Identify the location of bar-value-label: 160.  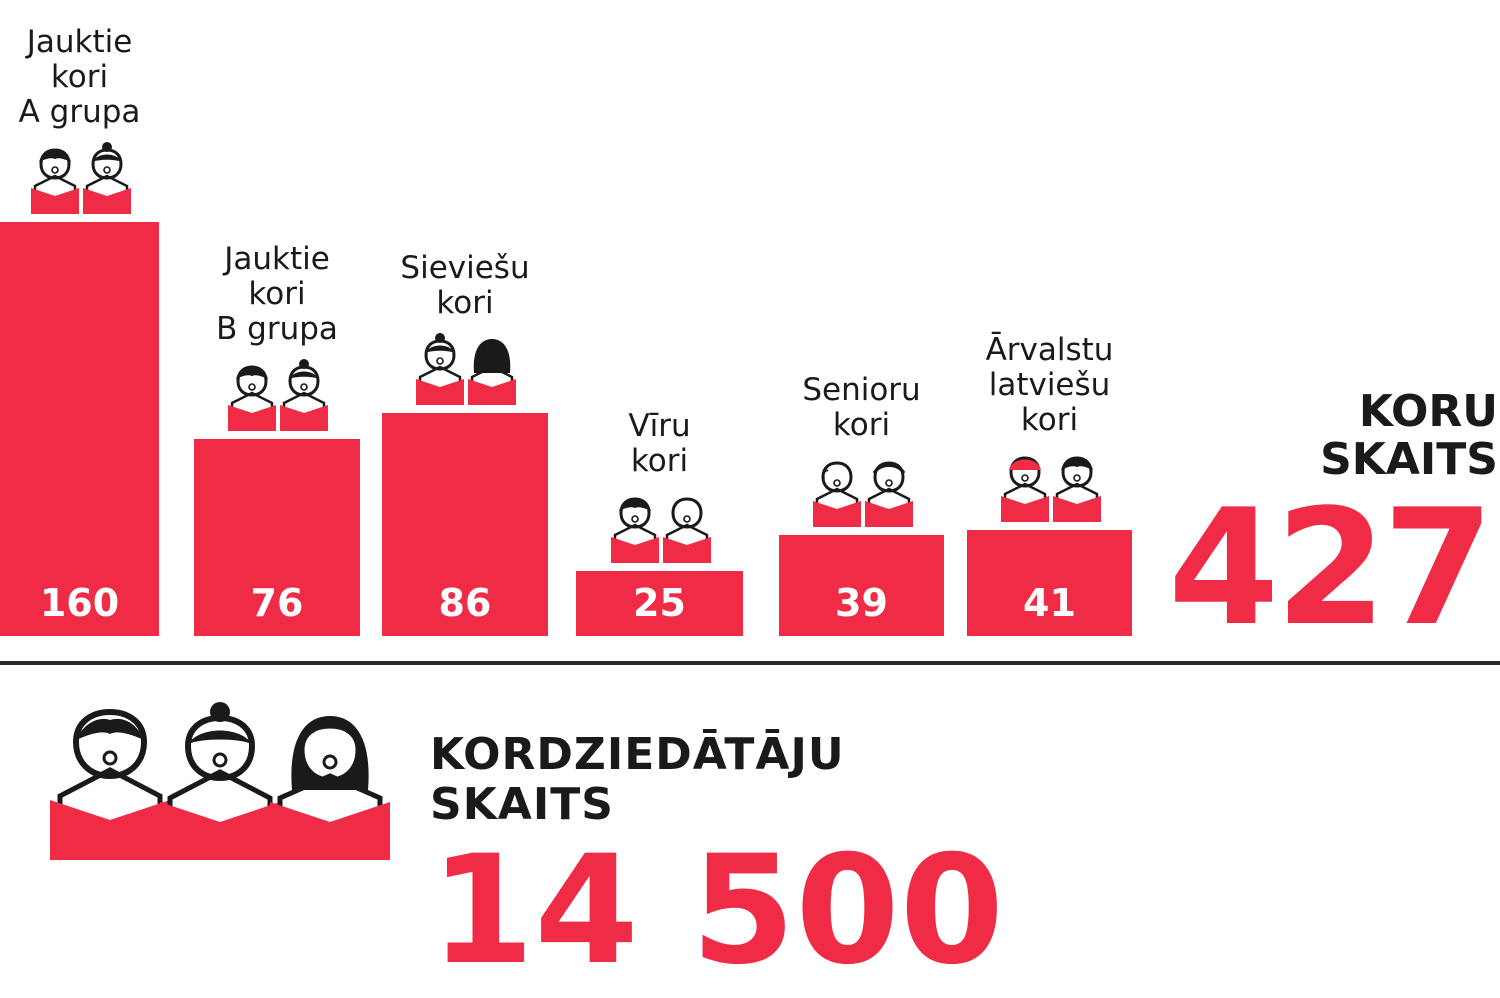
(79, 603).